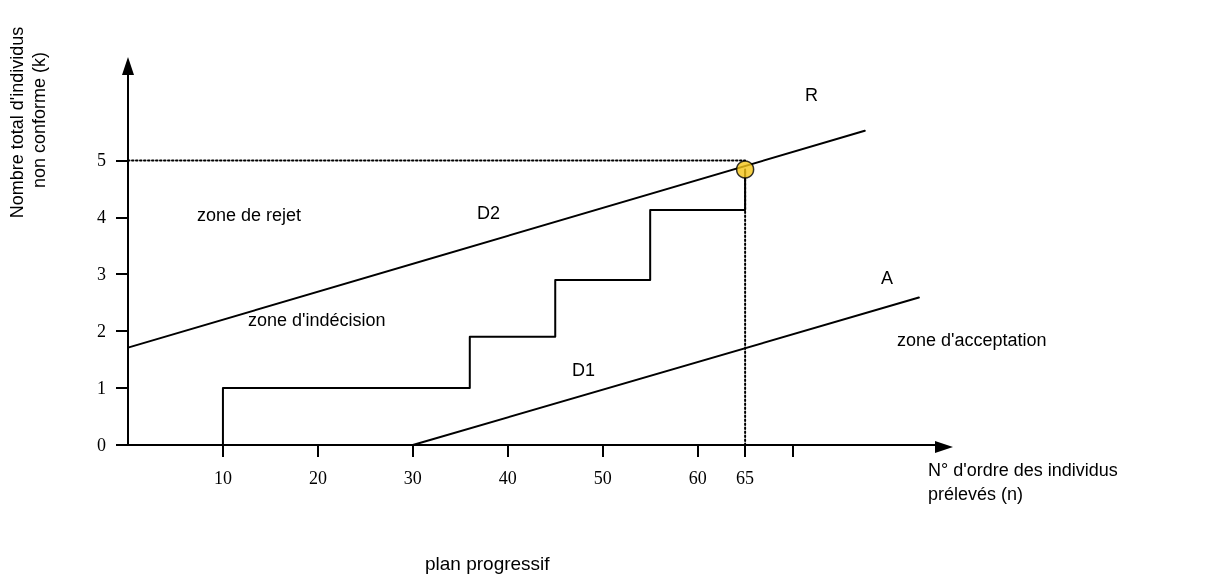  I want to click on y-tick-label: 3, so click(101, 274).